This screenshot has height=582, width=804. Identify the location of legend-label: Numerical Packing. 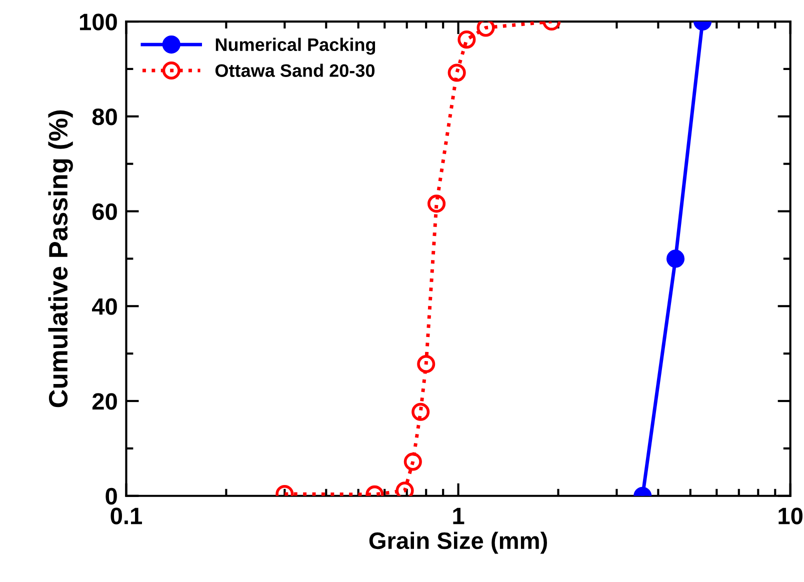
(296, 46).